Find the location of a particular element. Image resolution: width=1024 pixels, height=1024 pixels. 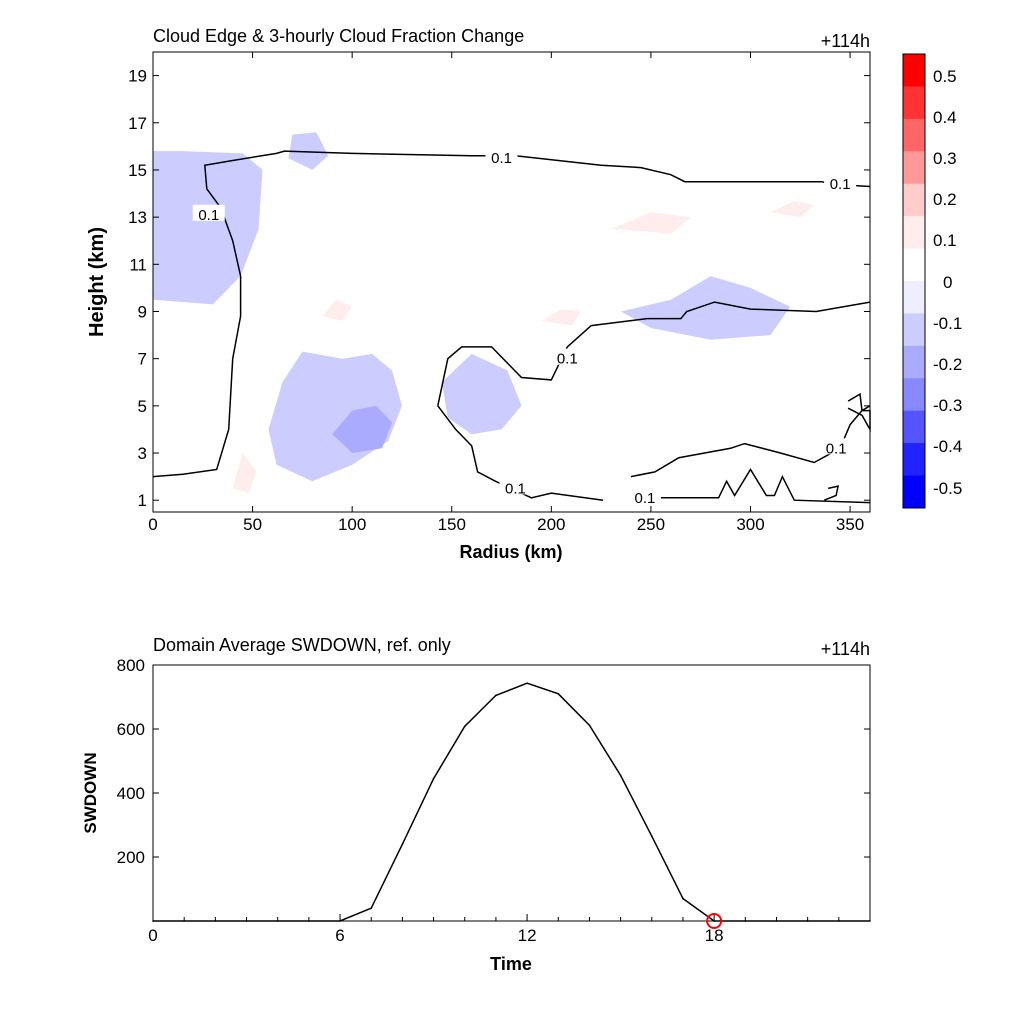

contour-label-3: 0.1 is located at coordinates (567, 359).